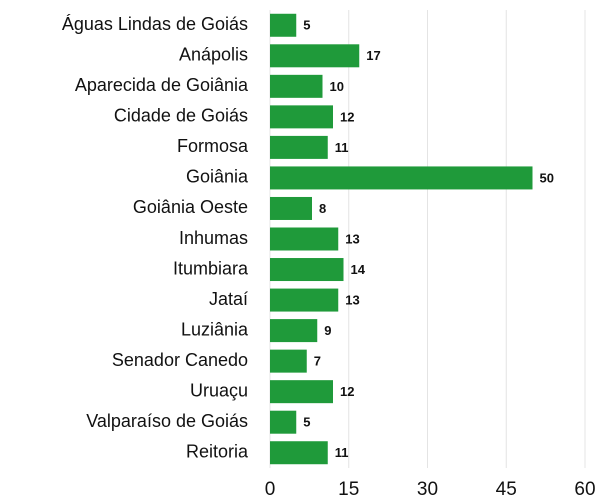 Image resolution: width=602 pixels, height=500 pixels. I want to click on x-tick-label: 0, so click(270, 489).